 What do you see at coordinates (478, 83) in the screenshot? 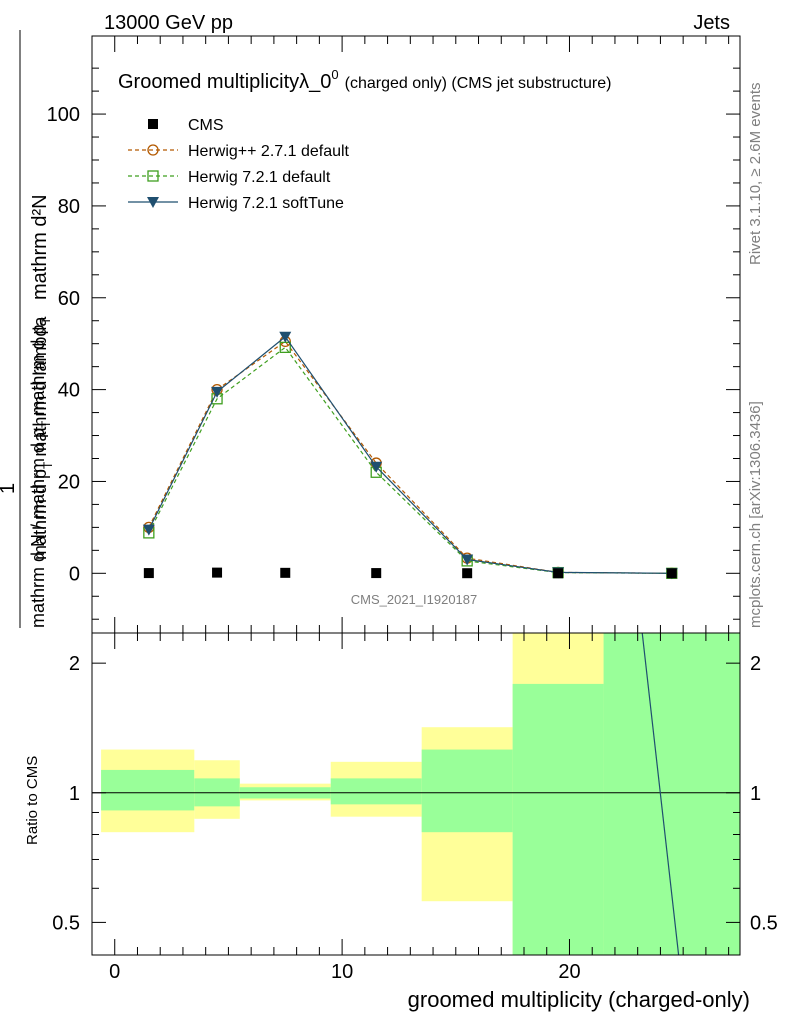
I see `plot-title-suffix: (charged only) (CMS jet substructure)` at bounding box center [478, 83].